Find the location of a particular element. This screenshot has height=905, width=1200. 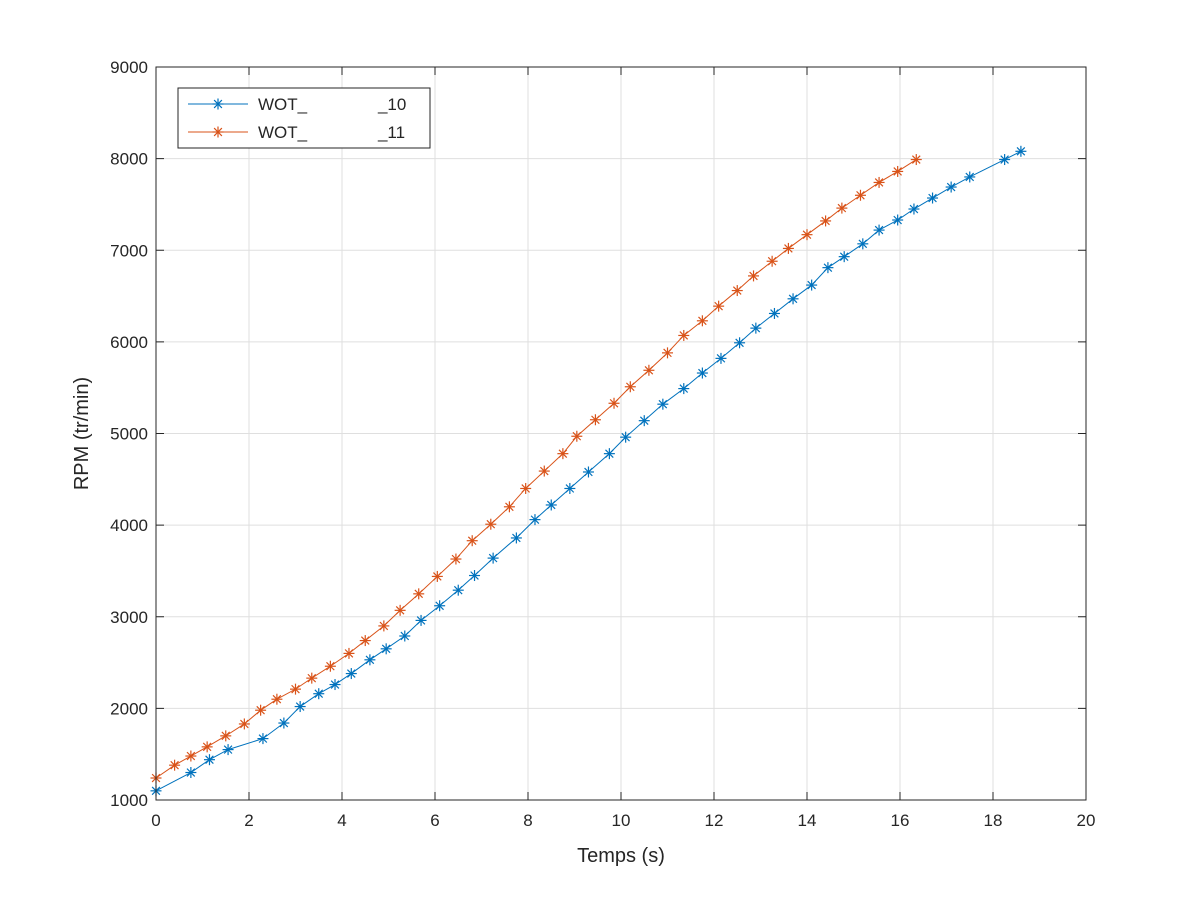

y-tick-label: 5000 is located at coordinates (129, 434).